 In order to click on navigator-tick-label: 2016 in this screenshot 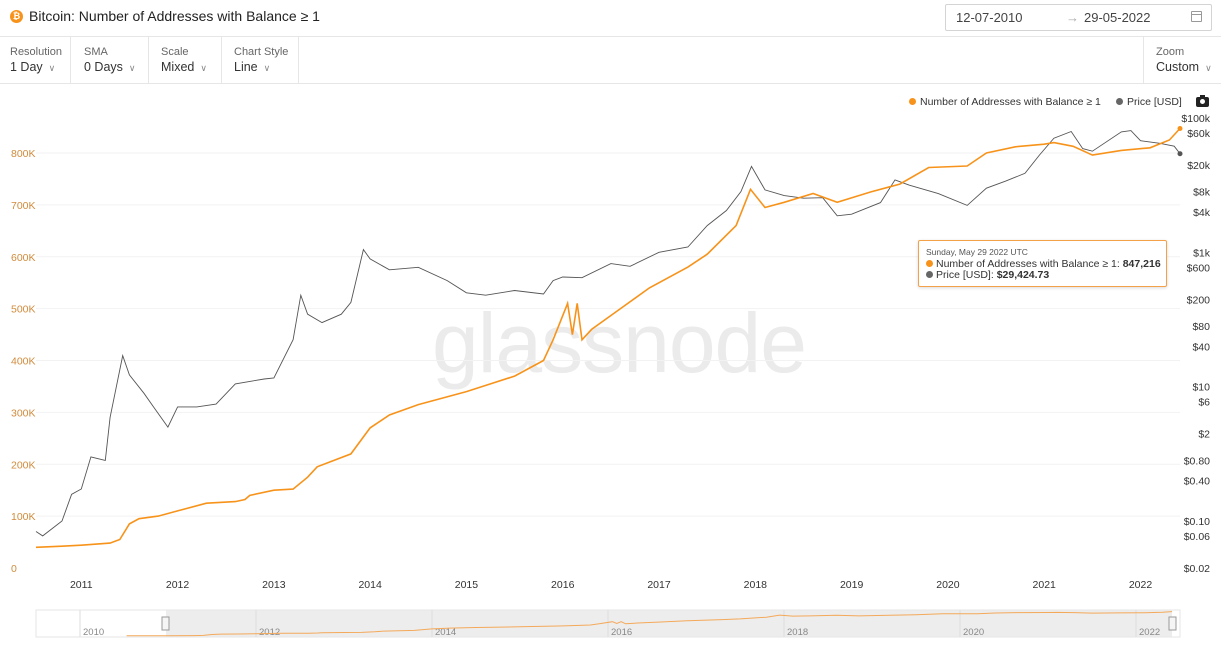, I will do `click(621, 632)`.